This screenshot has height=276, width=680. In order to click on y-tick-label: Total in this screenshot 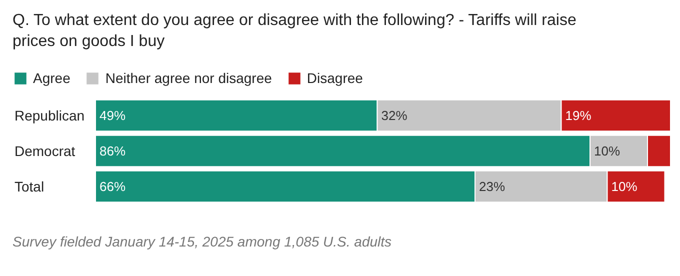, I will do `click(29, 186)`.